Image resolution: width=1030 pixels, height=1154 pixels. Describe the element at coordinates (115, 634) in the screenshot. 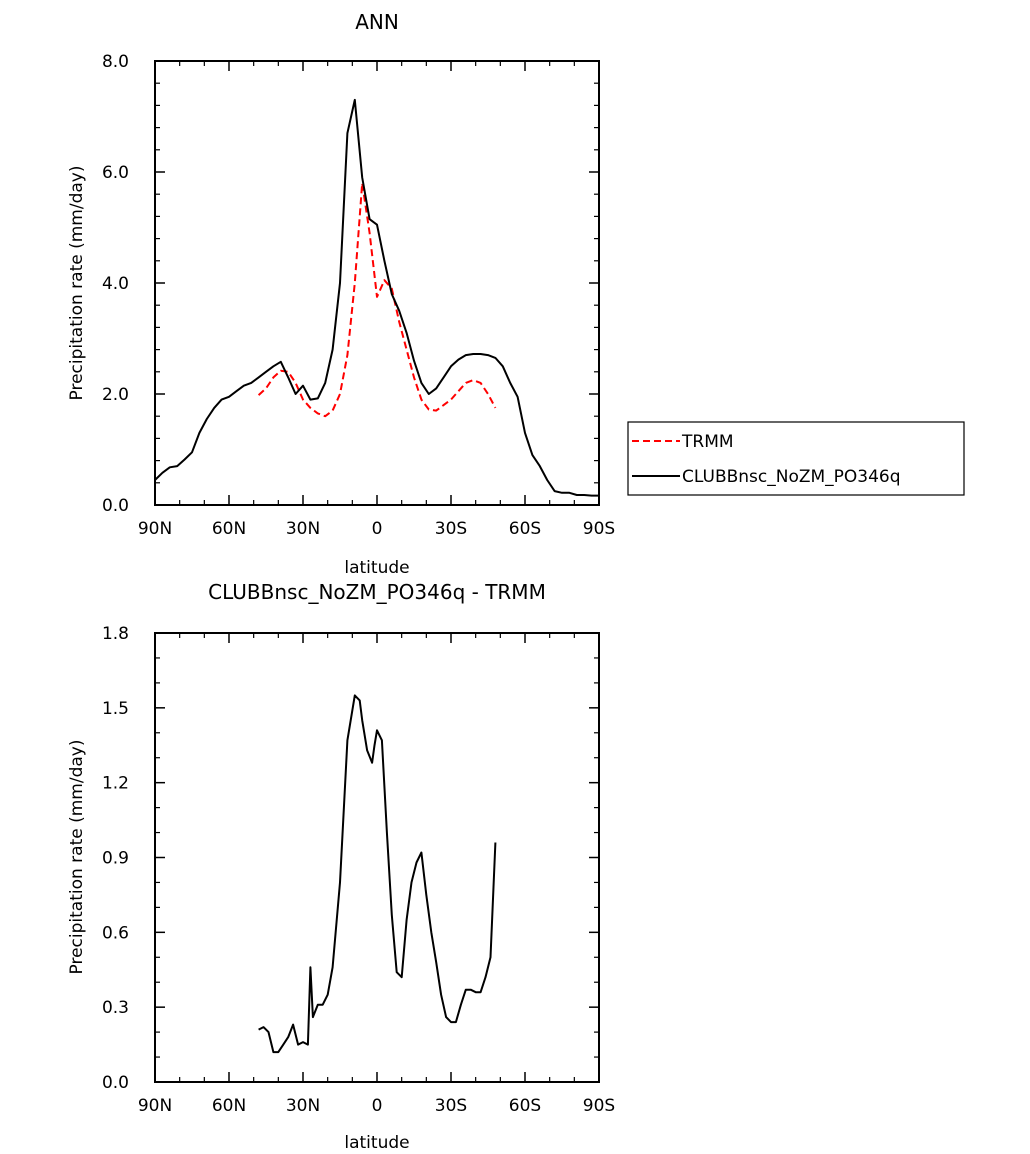

I see `y-tick-label: 1.8` at that location.